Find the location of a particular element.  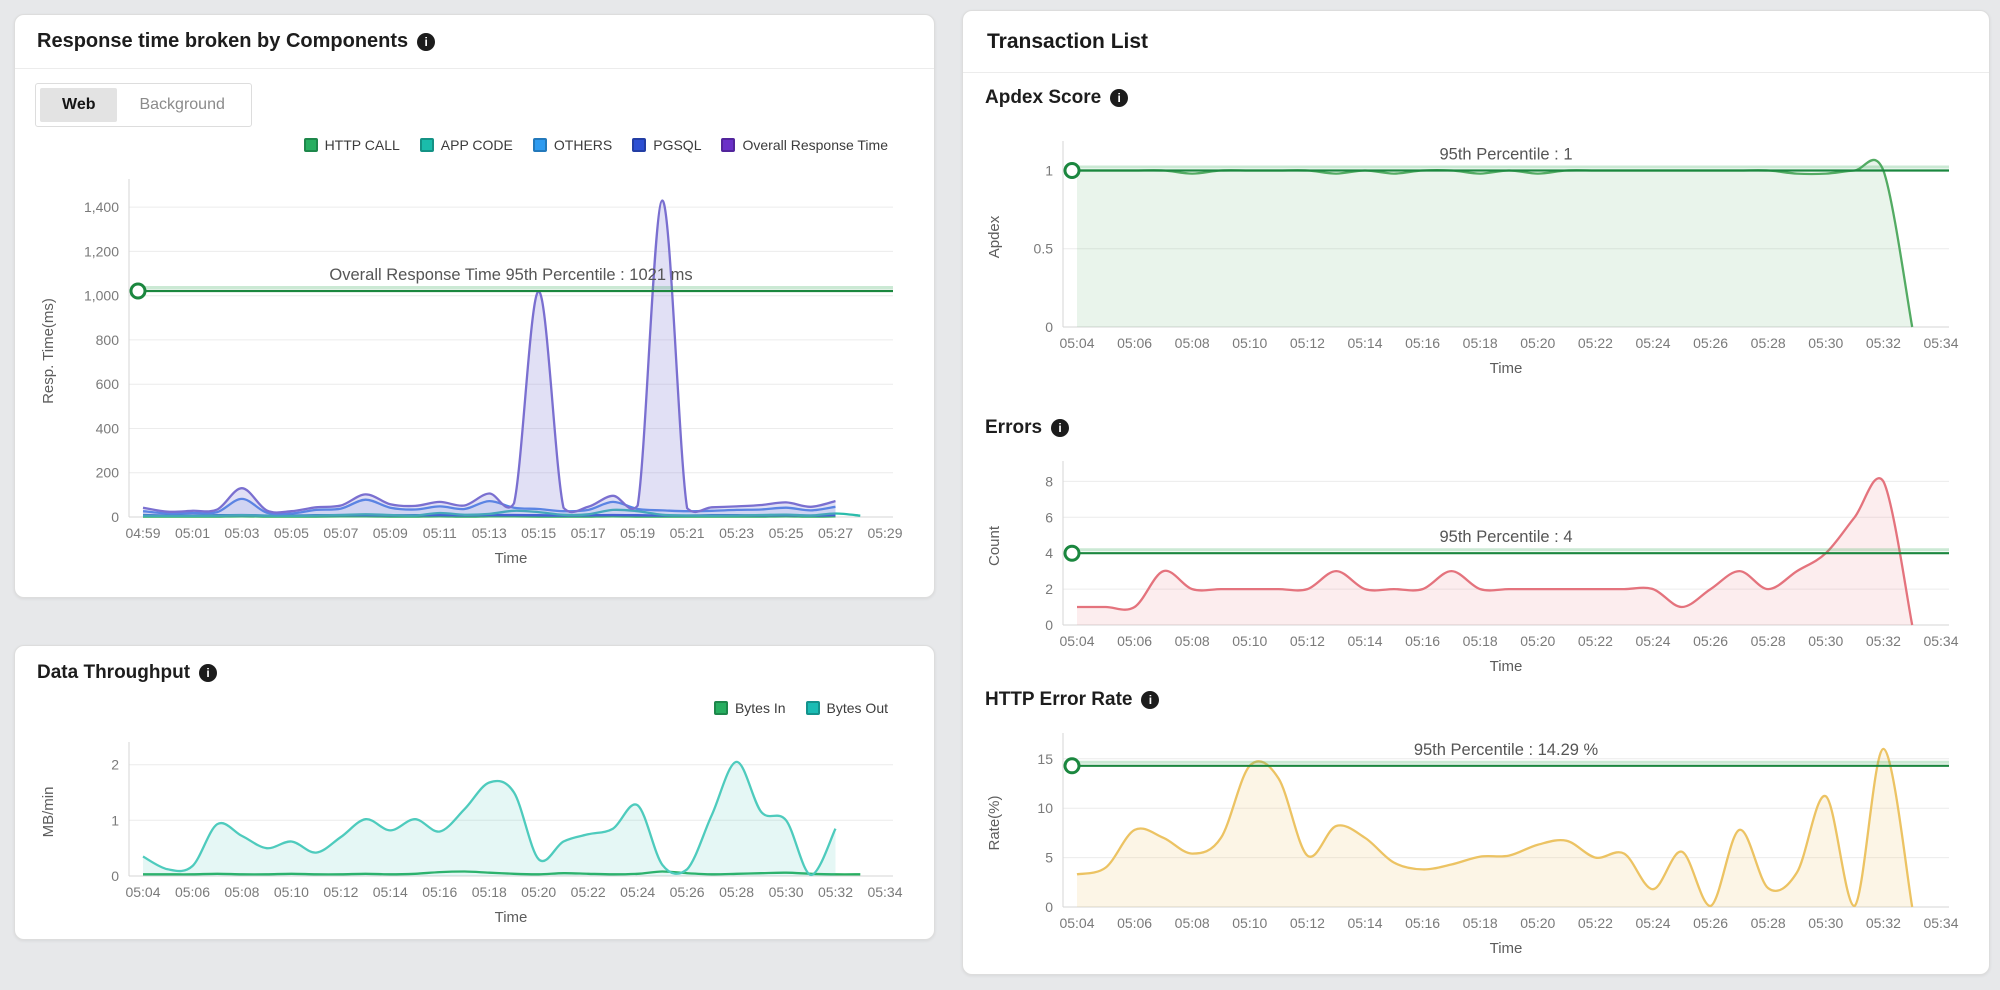

svg-text: 05:05 is located at coordinates (291, 533).